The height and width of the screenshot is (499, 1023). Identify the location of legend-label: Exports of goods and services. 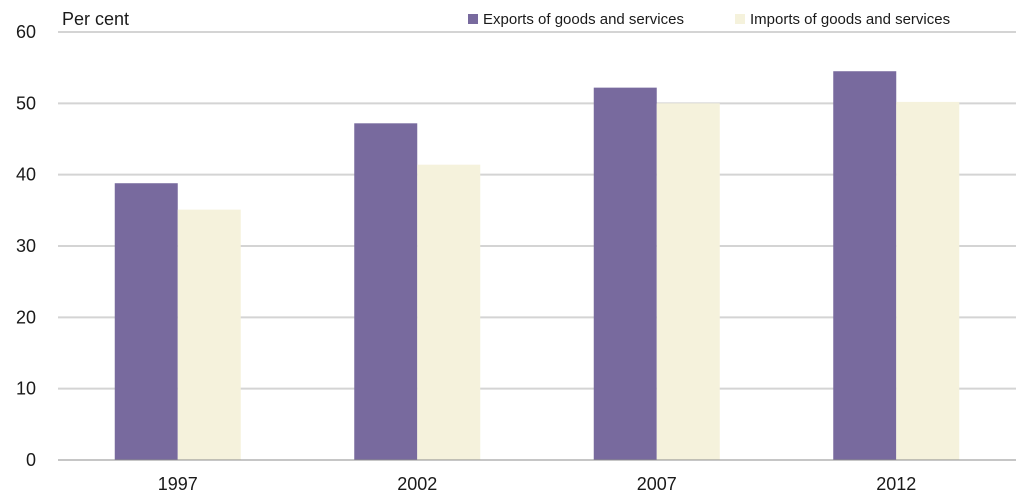
(583, 19).